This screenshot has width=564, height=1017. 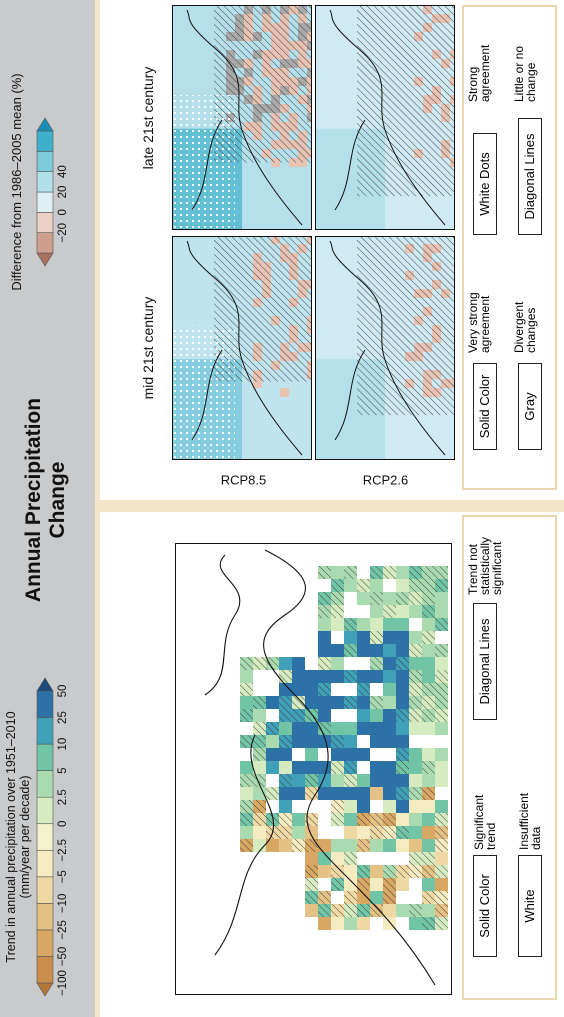 I want to click on dot-area, so click(x=203, y=392).